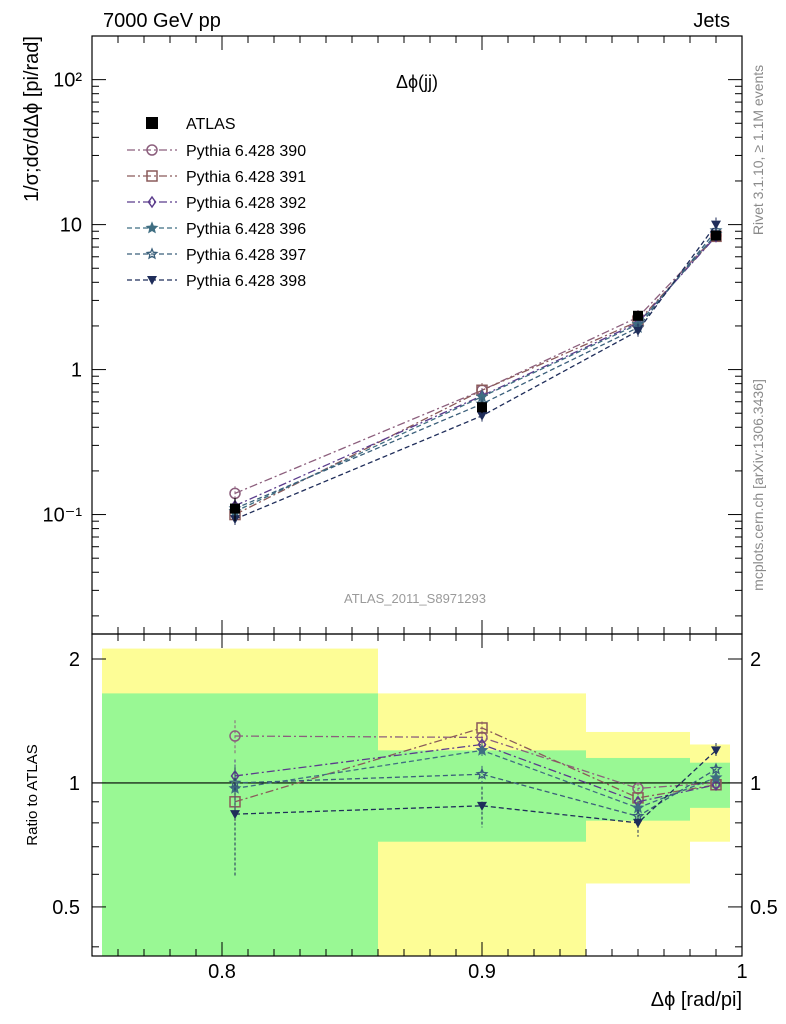  I want to click on legend-label: Pythia 6.428 391, so click(246, 177).